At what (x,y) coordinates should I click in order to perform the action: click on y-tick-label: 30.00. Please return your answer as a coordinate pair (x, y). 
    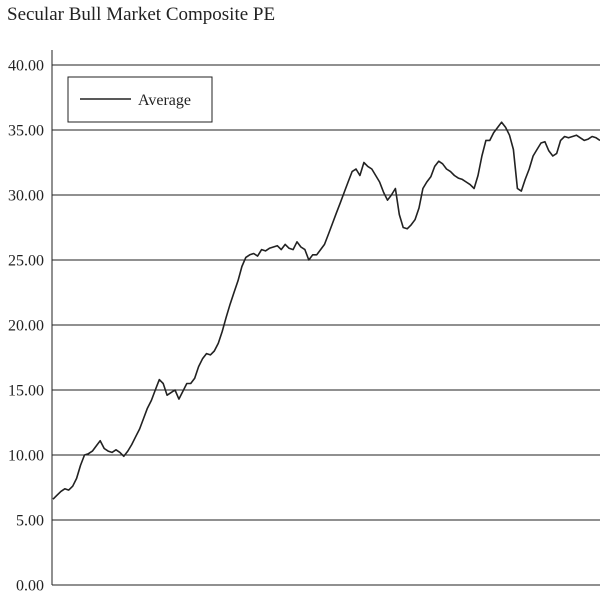
    Looking at the image, I should click on (26, 196).